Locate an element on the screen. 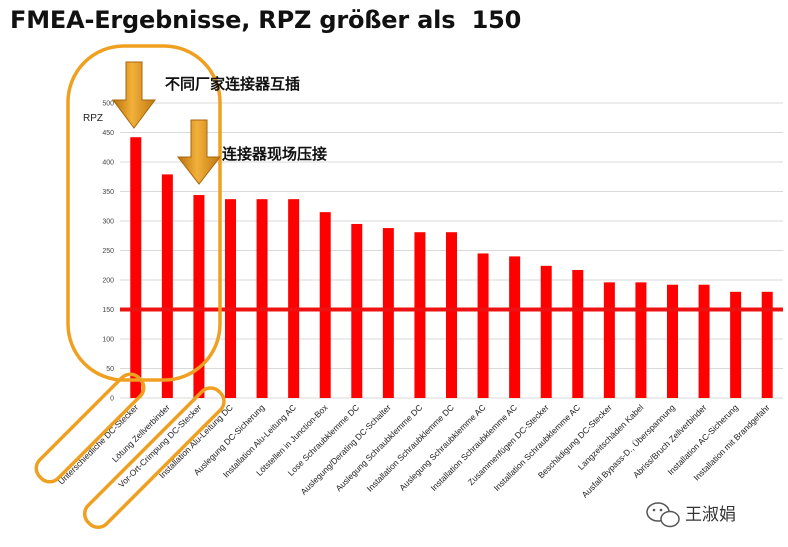 The width and height of the screenshot is (788, 547). y-tick-label: 400 is located at coordinates (108, 163).